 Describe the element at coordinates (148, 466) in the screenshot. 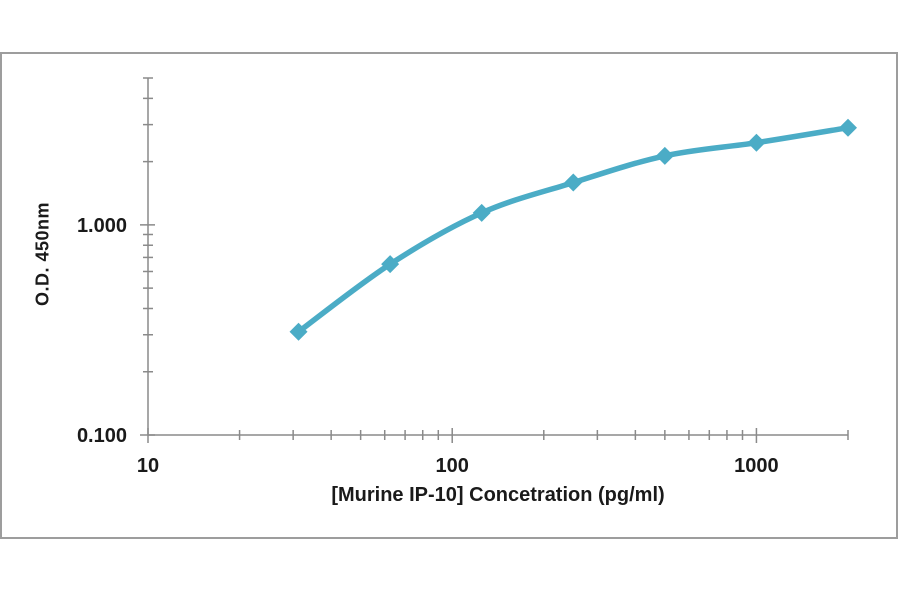

I see `x-tick-label: 10` at that location.